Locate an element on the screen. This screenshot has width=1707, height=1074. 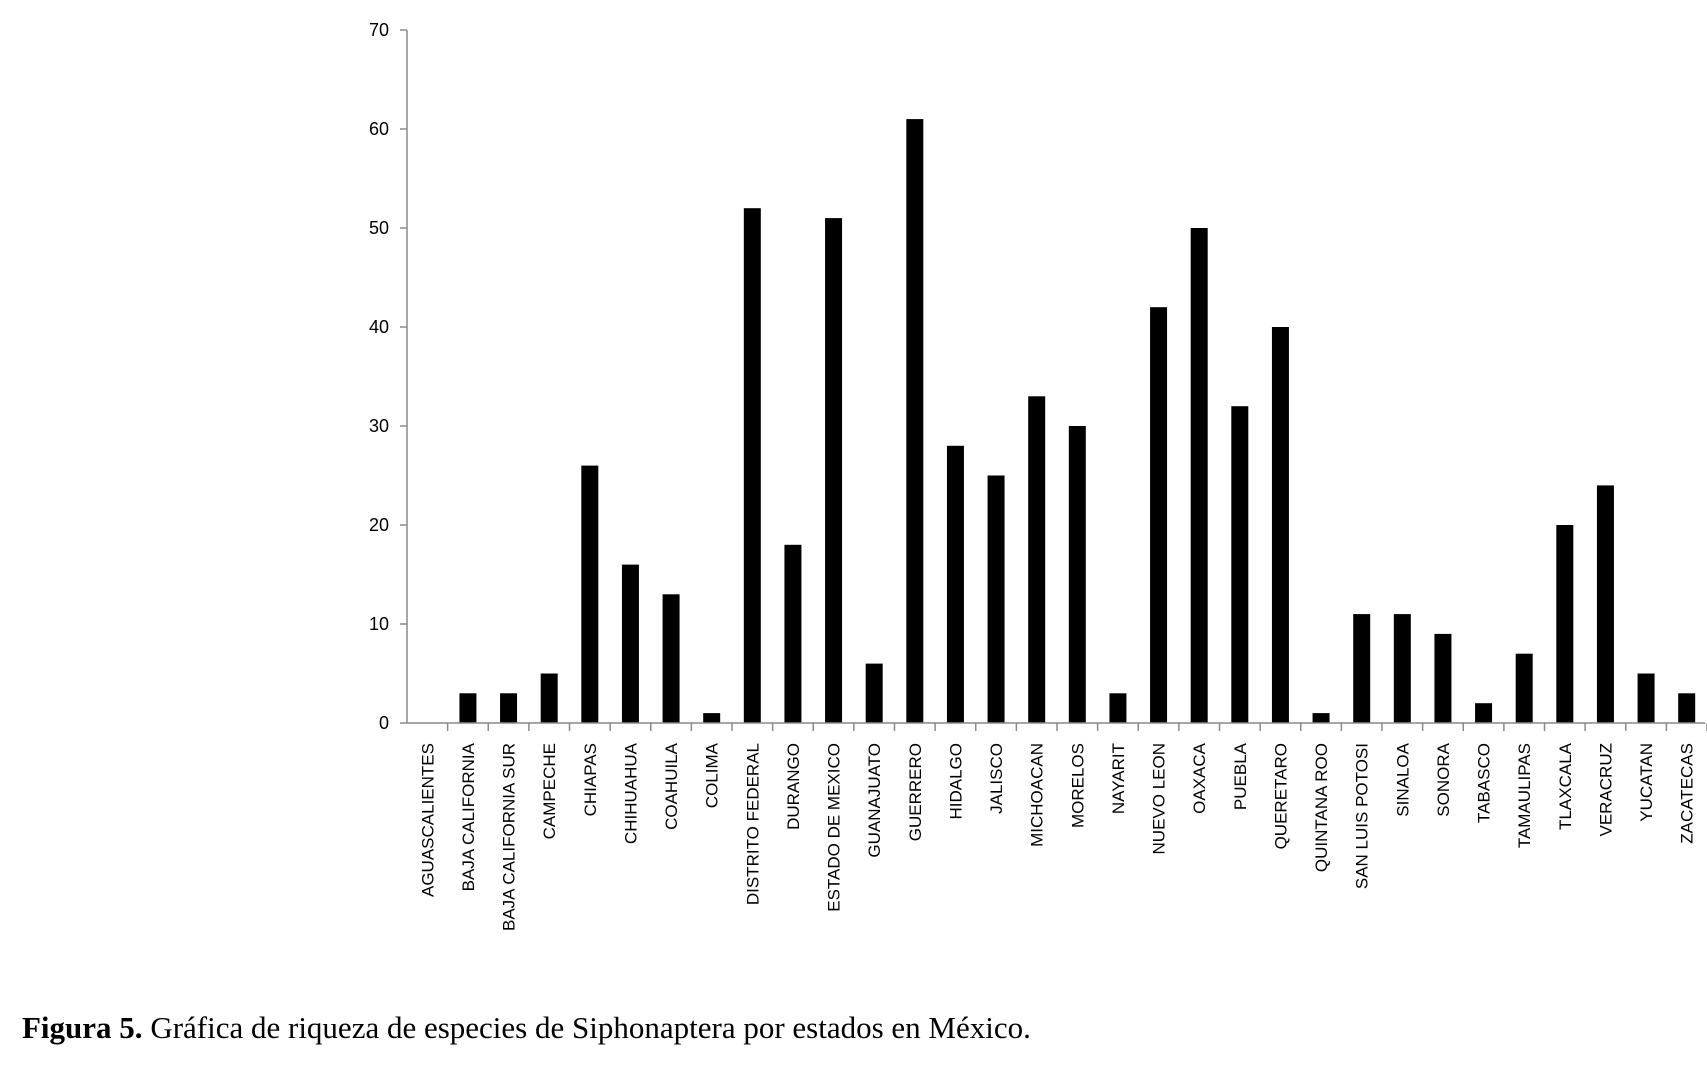
y-axis: 0 10 20 30 40 50 60 70 is located at coordinates (388, 376).